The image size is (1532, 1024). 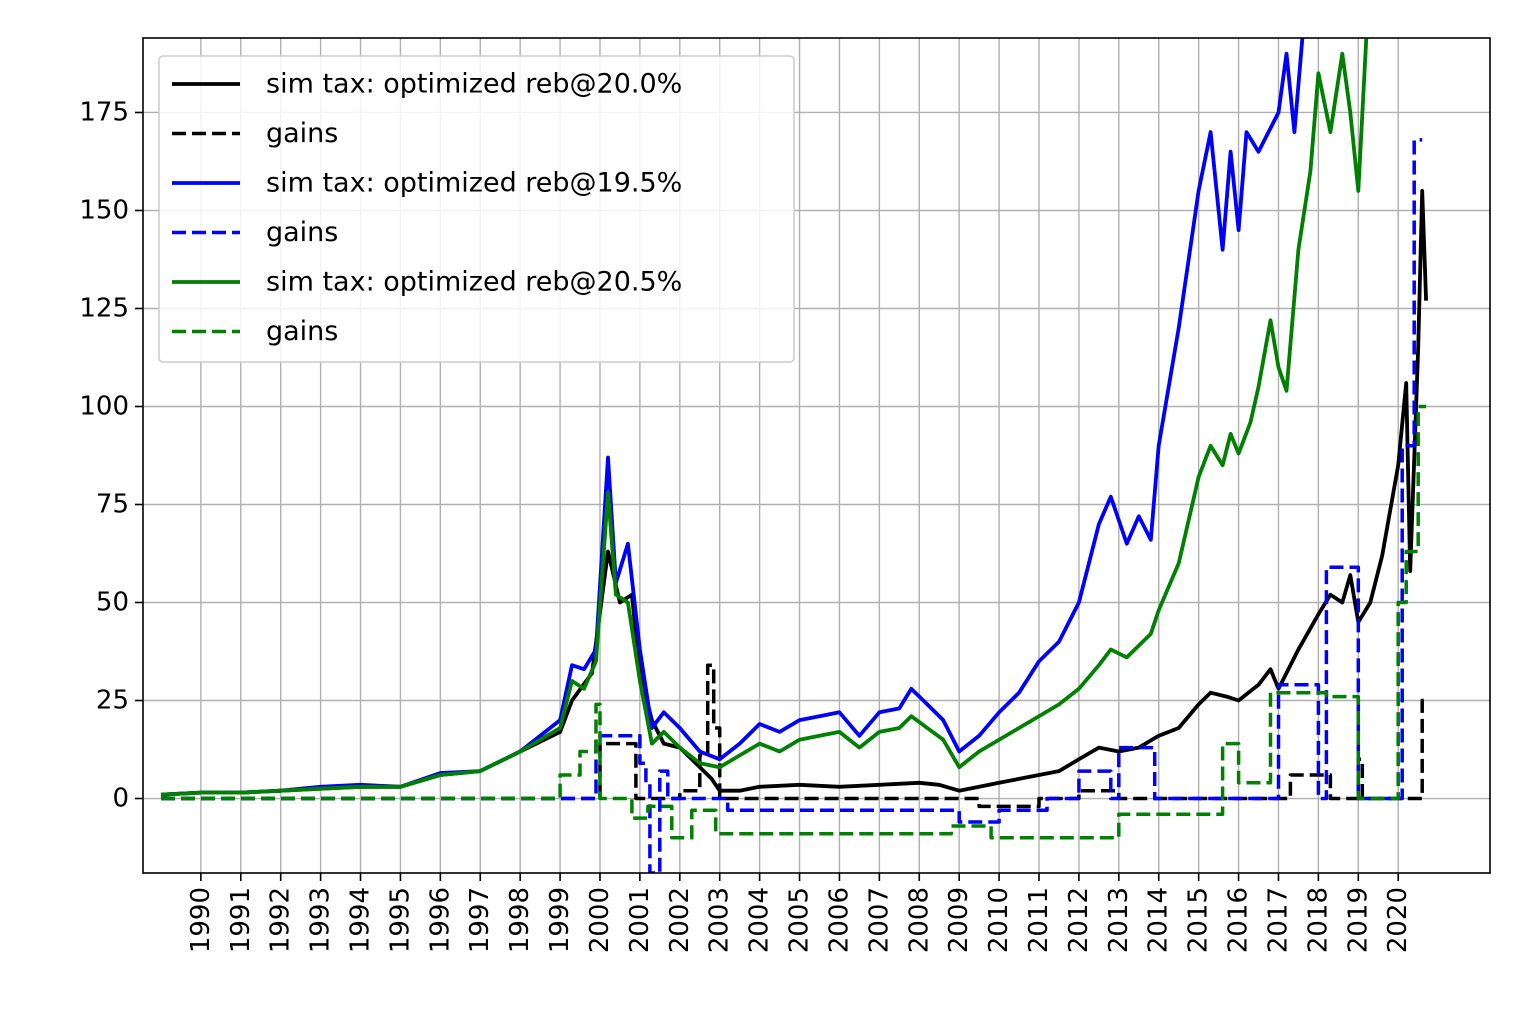 I want to click on x-tick-label: 1993, so click(x=321, y=920).